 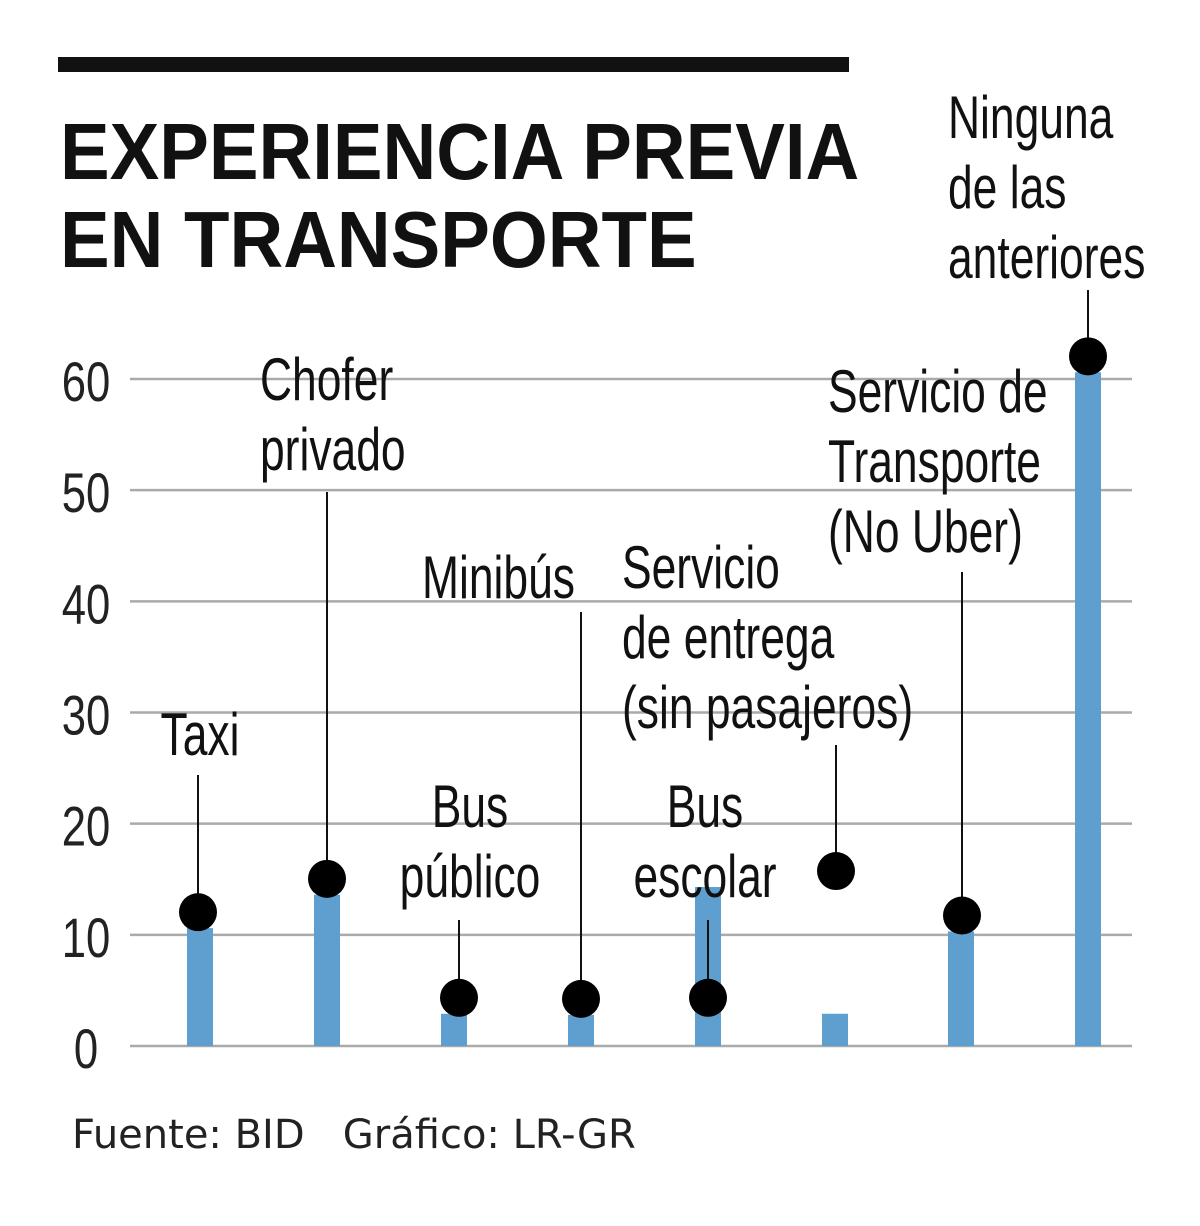 What do you see at coordinates (453, 64) in the screenshot?
I see `top-rule` at bounding box center [453, 64].